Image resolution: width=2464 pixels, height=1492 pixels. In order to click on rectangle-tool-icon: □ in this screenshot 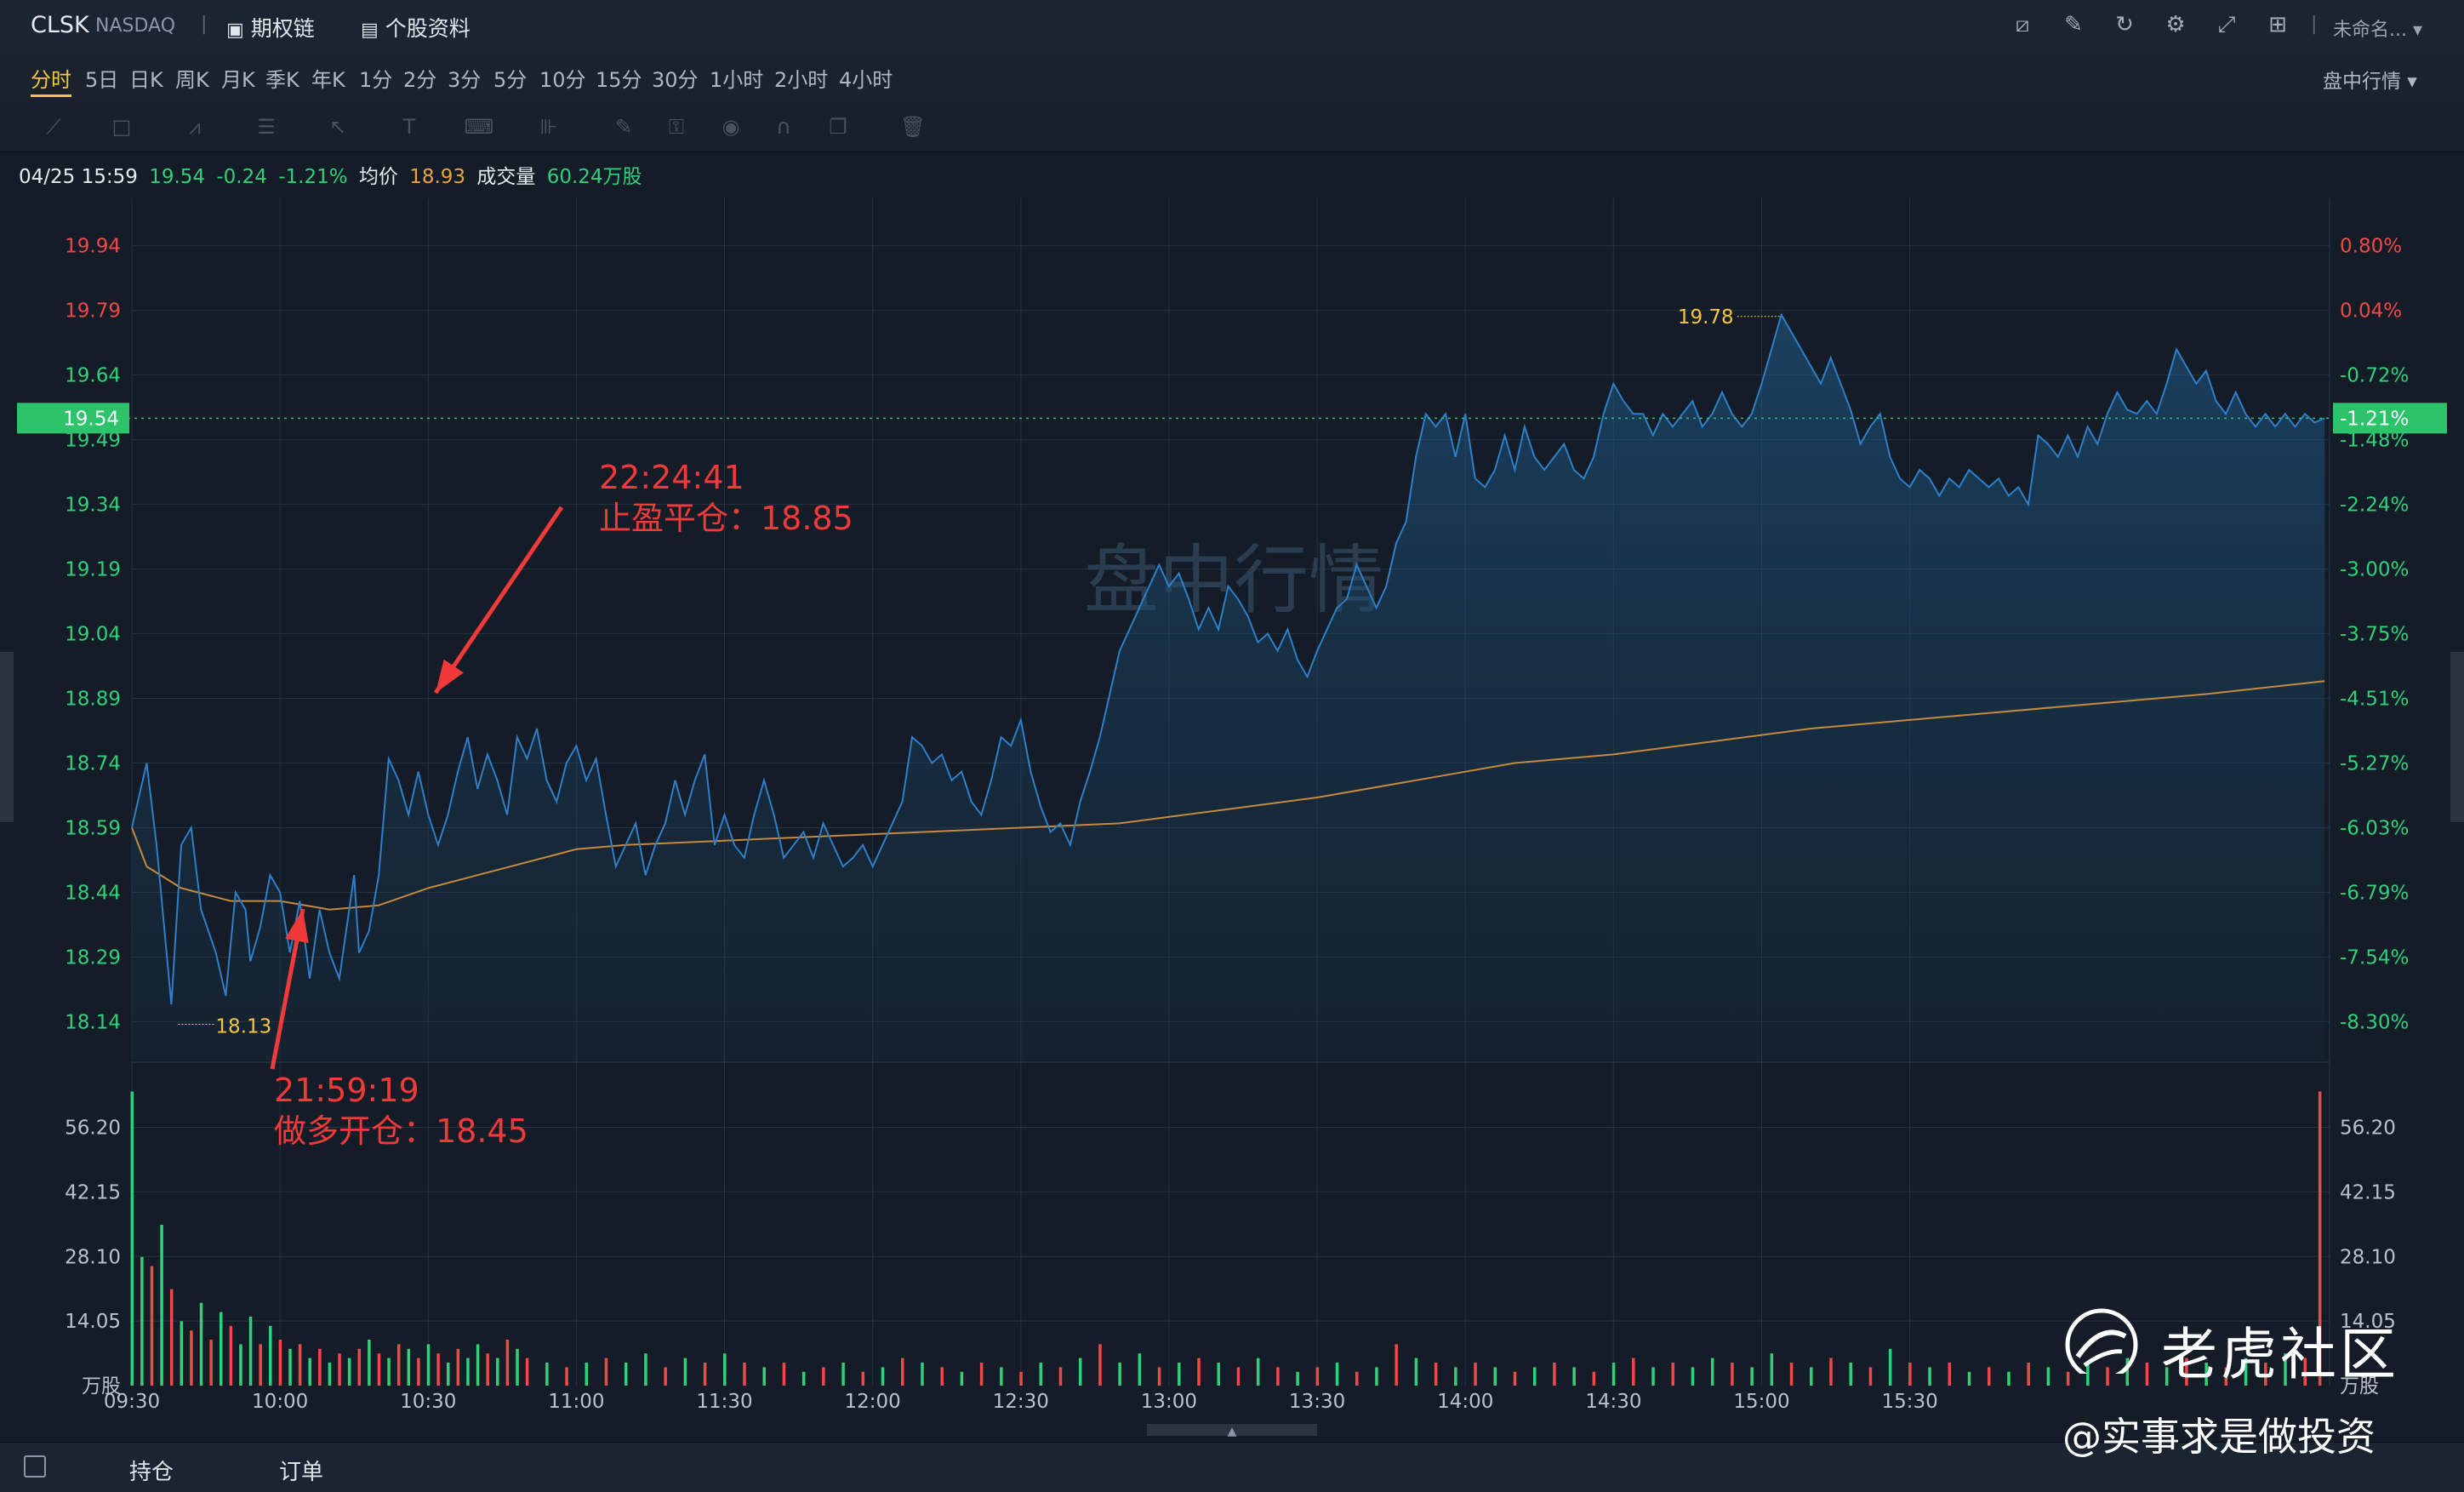, I will do `click(121, 127)`.